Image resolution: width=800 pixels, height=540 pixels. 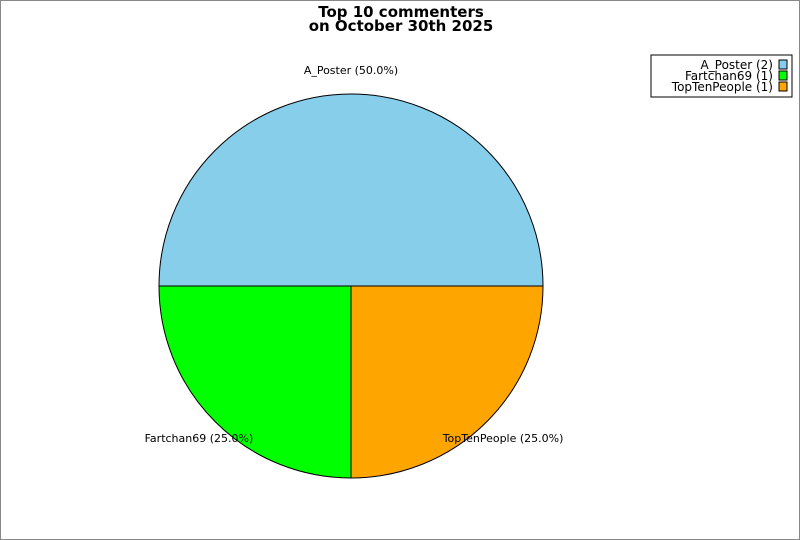 What do you see at coordinates (722, 87) in the screenshot?
I see `legend-label-toptenpeople: TopTenPeople (1)` at bounding box center [722, 87].